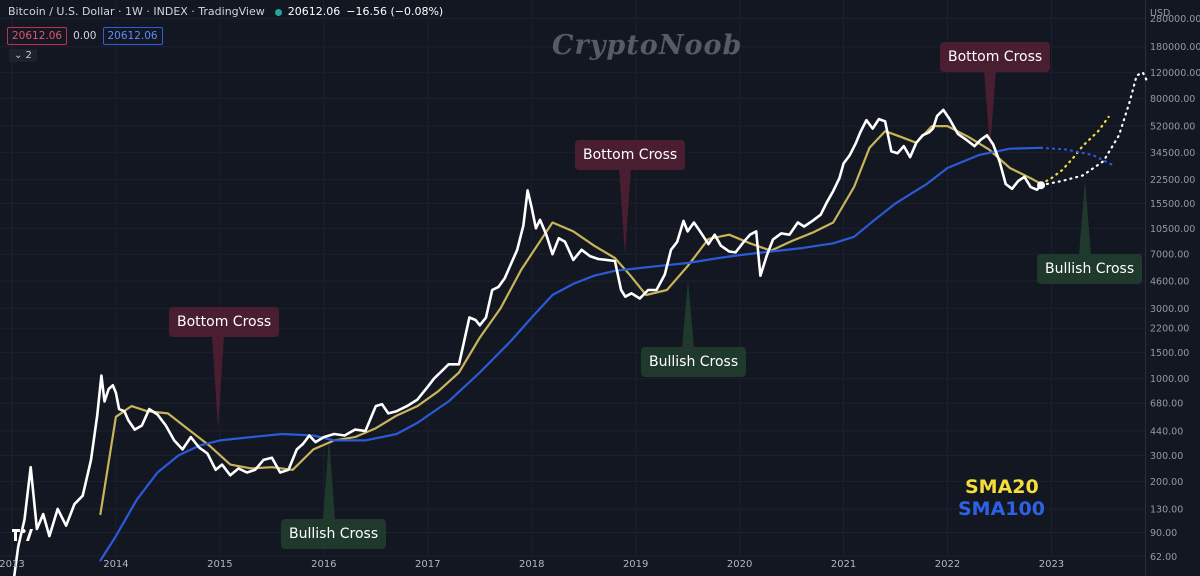 The image size is (1200, 576). I want to click on last-price: 20612.06, so click(314, 11).